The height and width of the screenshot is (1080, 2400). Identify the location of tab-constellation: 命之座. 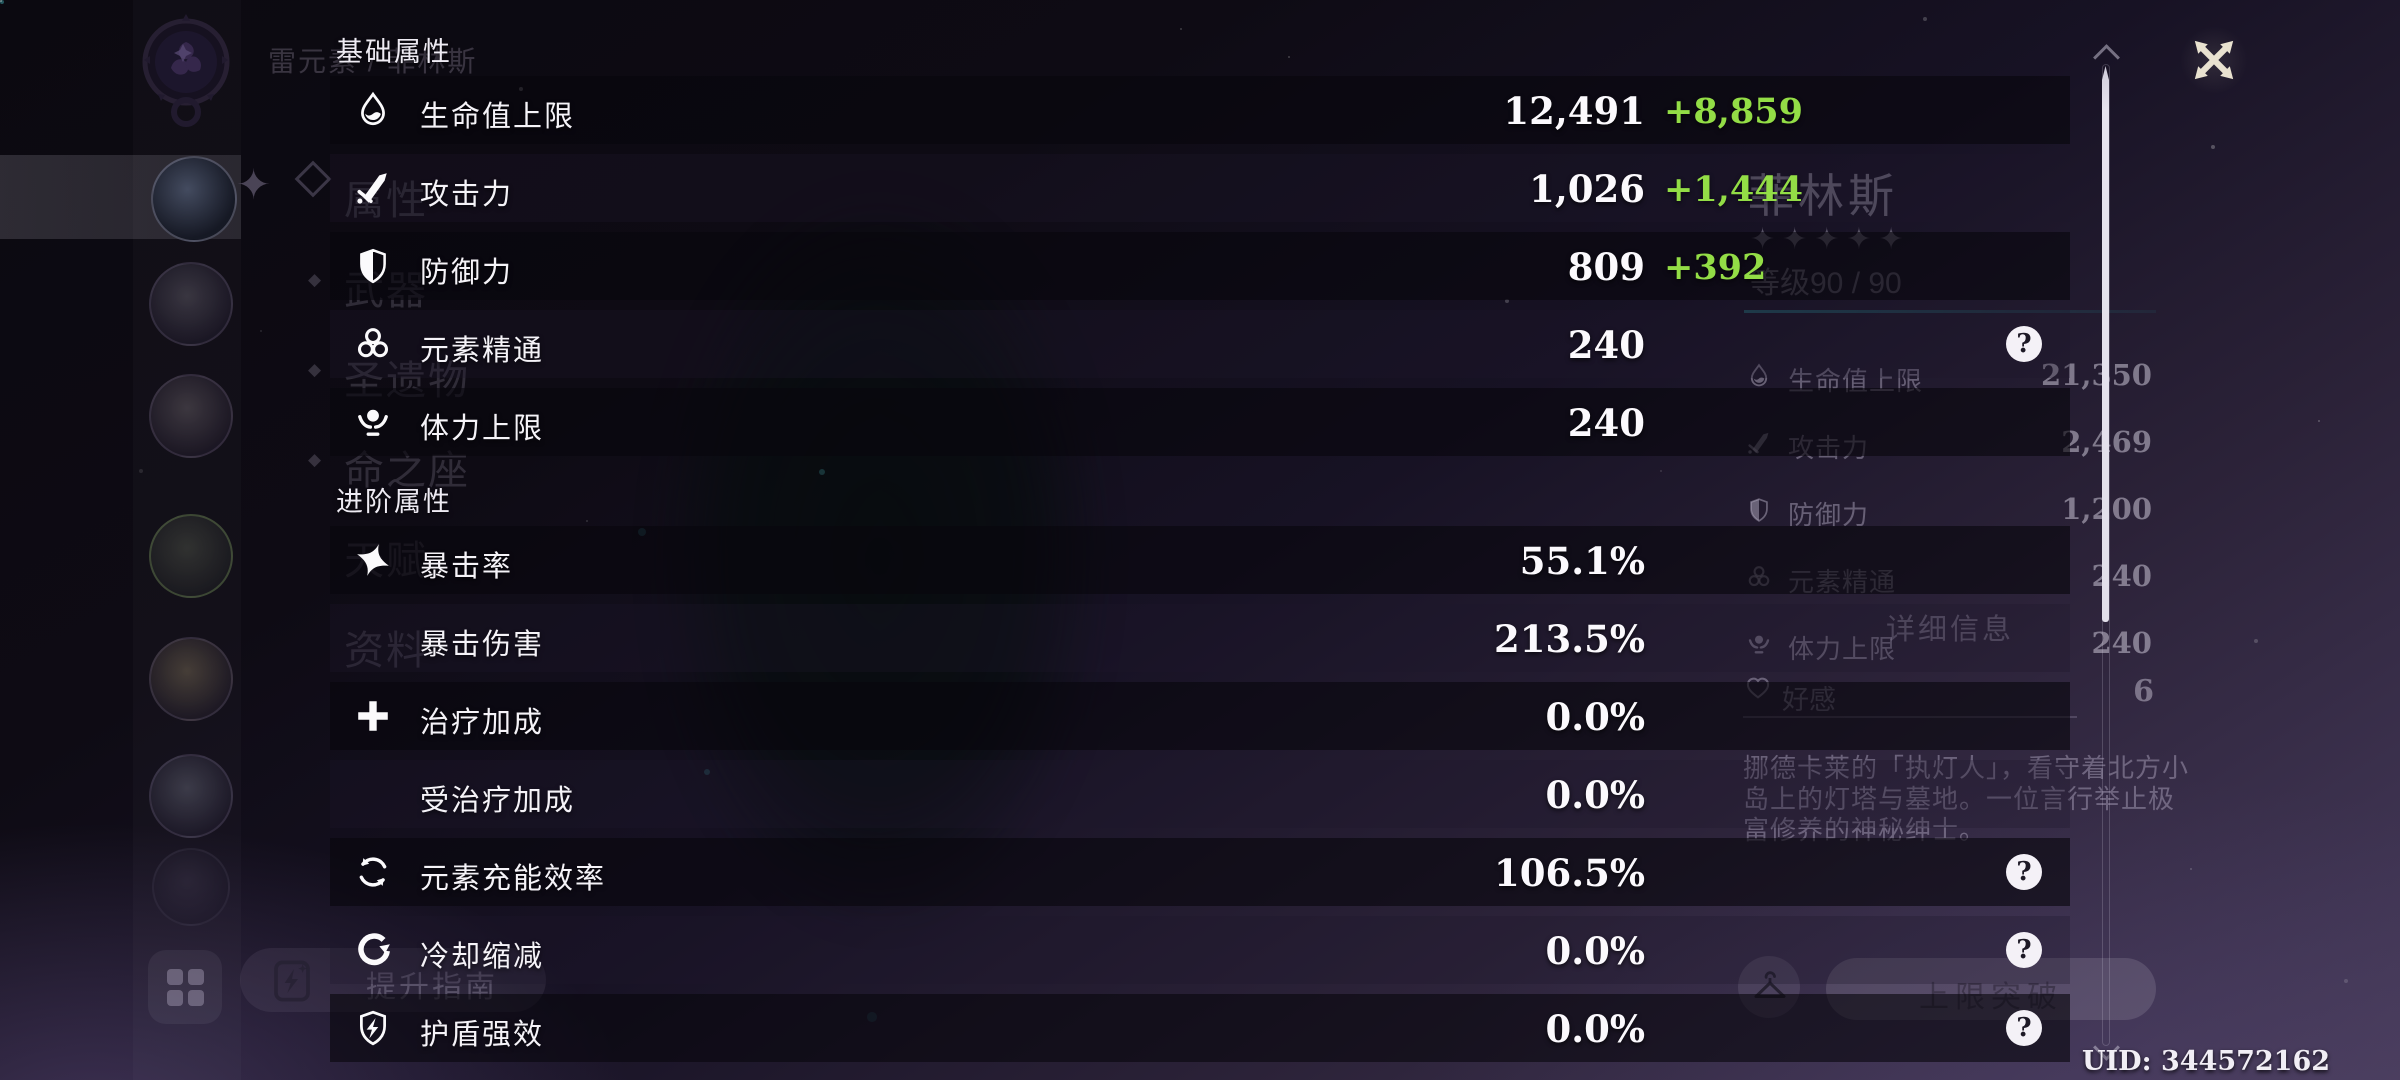
(407, 471).